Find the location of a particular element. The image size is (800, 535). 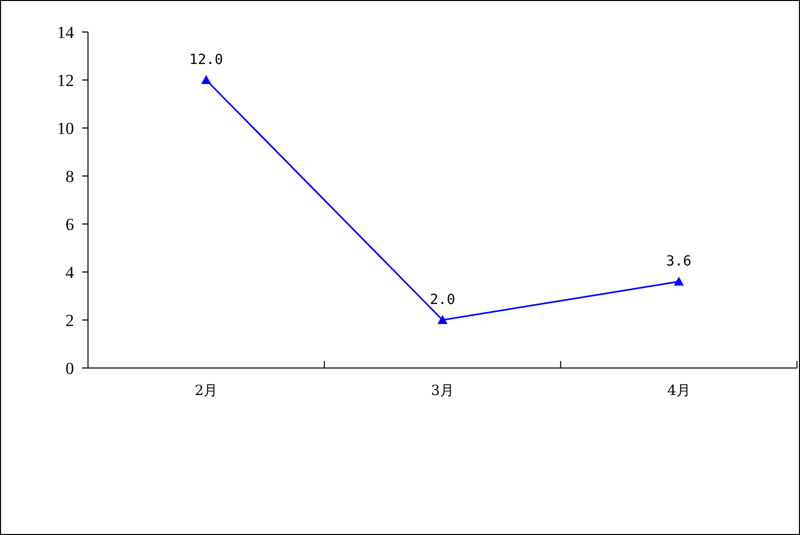

y-tick-label: 0 is located at coordinates (70, 368).